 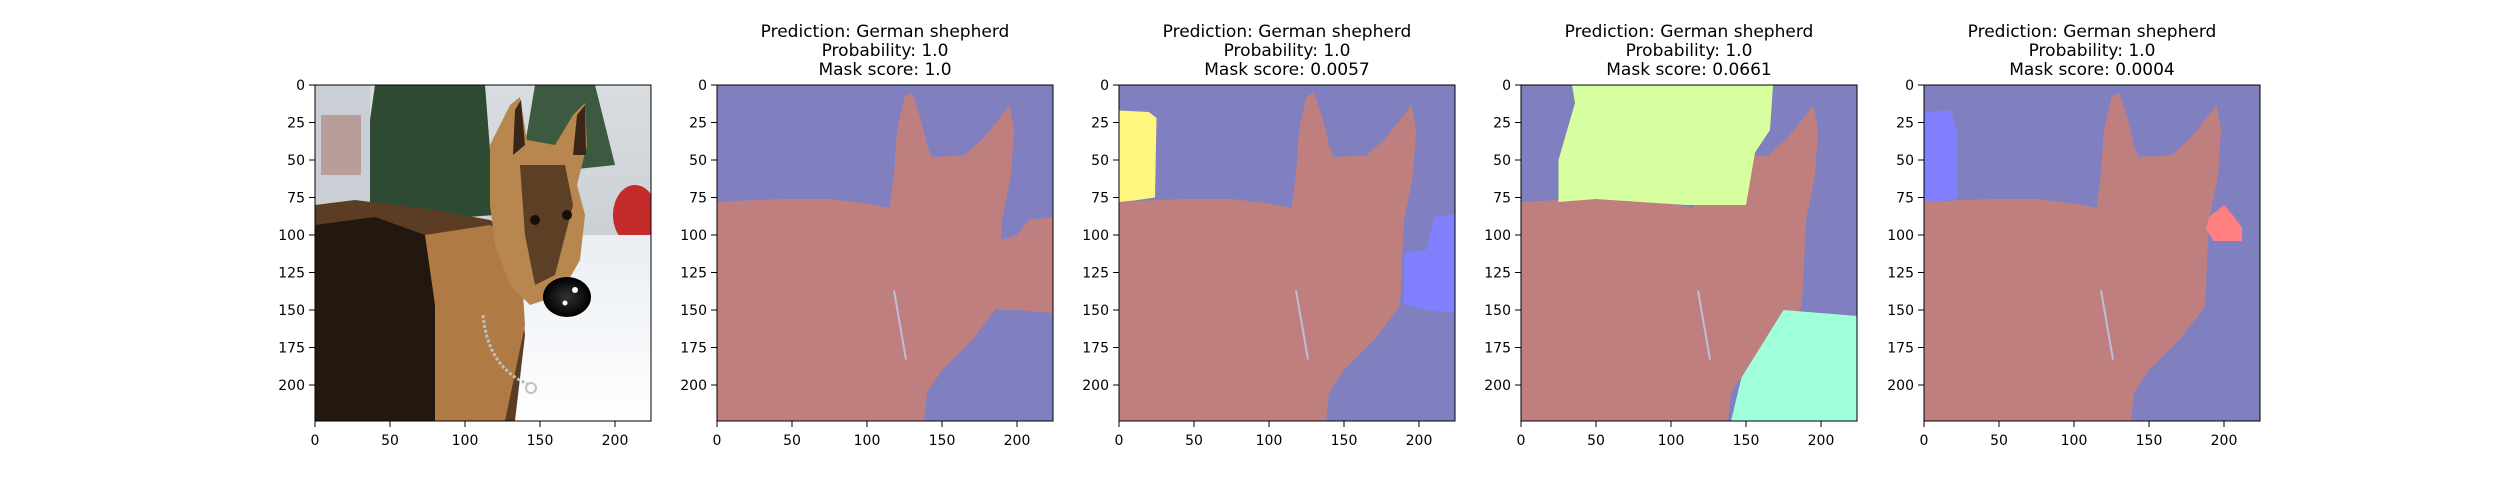 What do you see at coordinates (2091, 70) in the screenshot?
I see `panel-title-line-3: Mask score: 0.0004` at bounding box center [2091, 70].